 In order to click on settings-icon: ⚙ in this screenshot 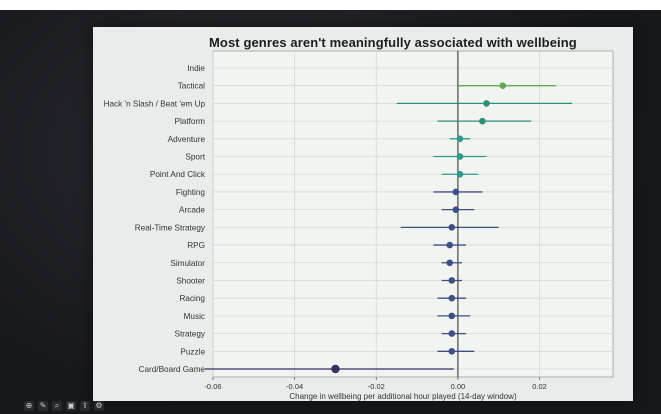, I will do `click(99, 406)`.